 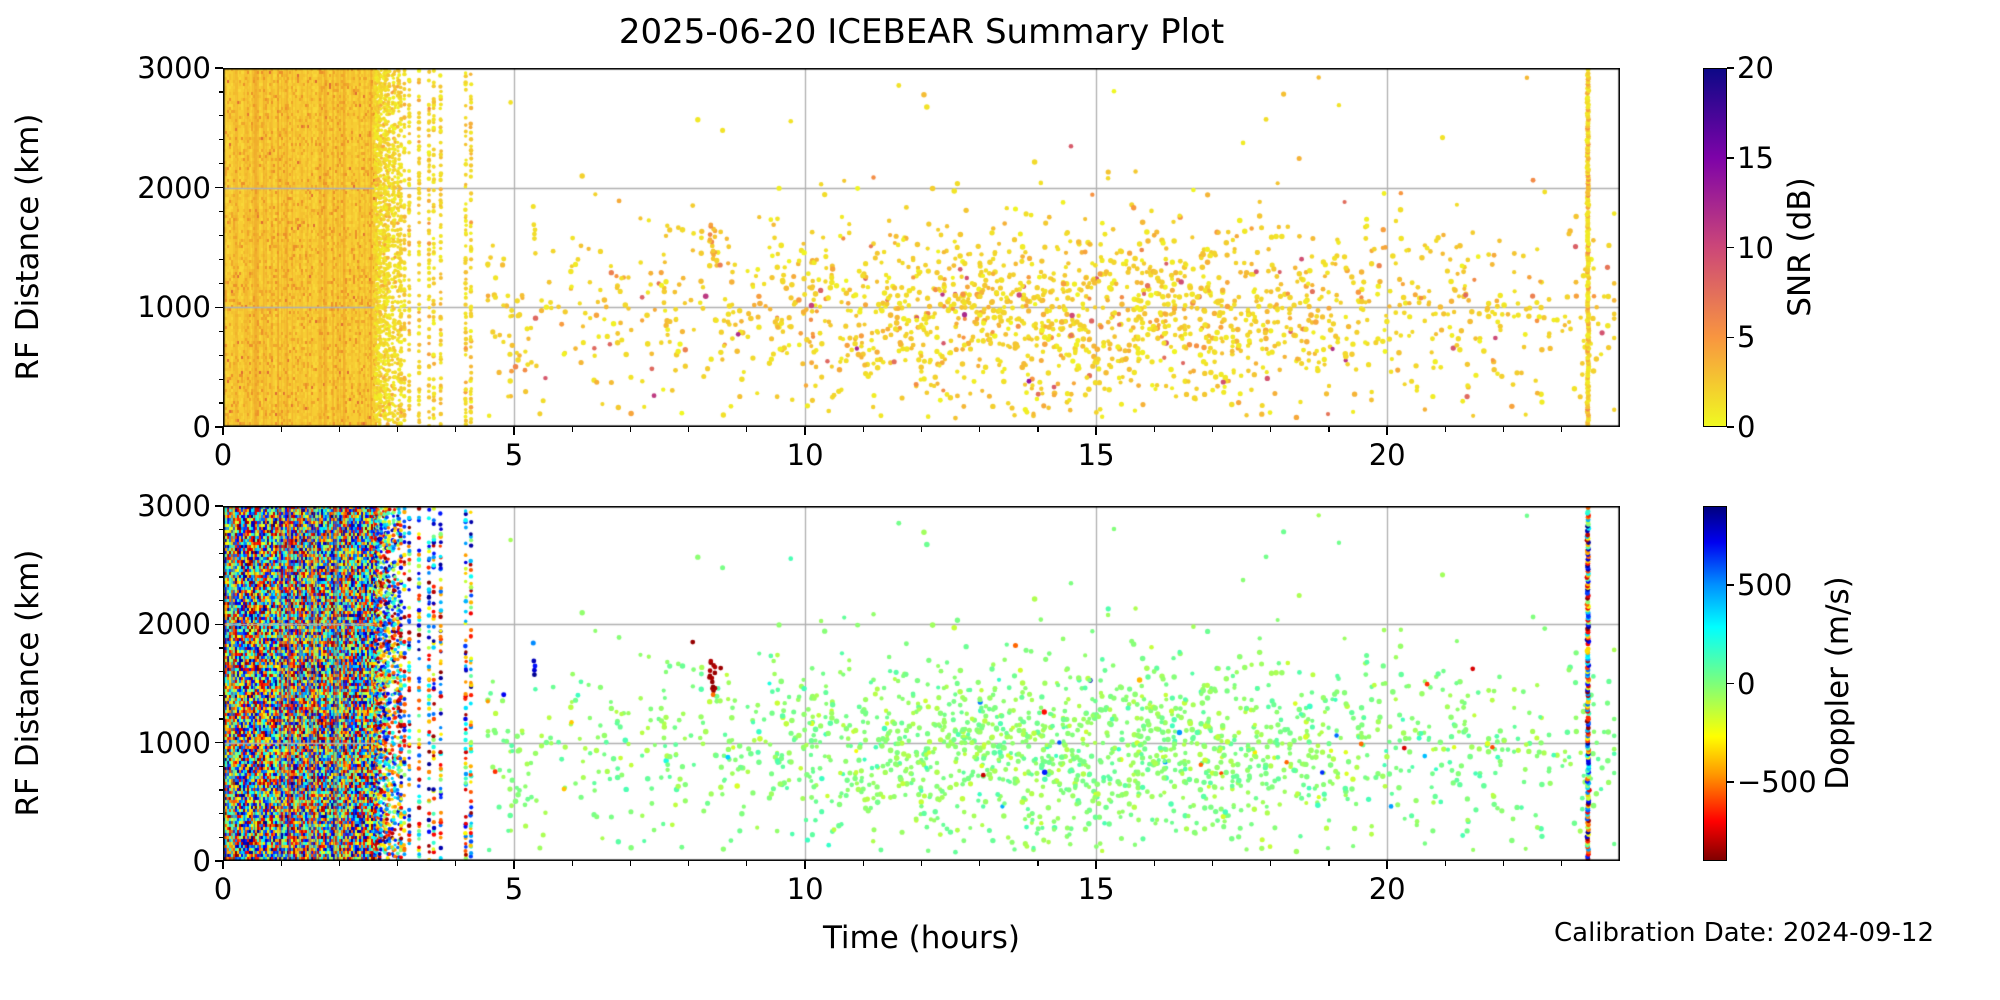 I want to click on x-tick-label: 20, so click(x=1387, y=889).